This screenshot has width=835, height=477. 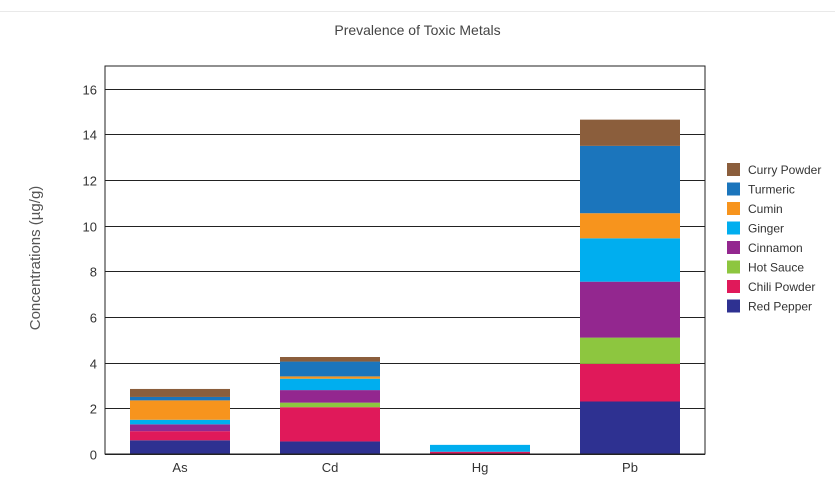 What do you see at coordinates (417, 30) in the screenshot?
I see `chart-title: Prevalence of Toxic Metals` at bounding box center [417, 30].